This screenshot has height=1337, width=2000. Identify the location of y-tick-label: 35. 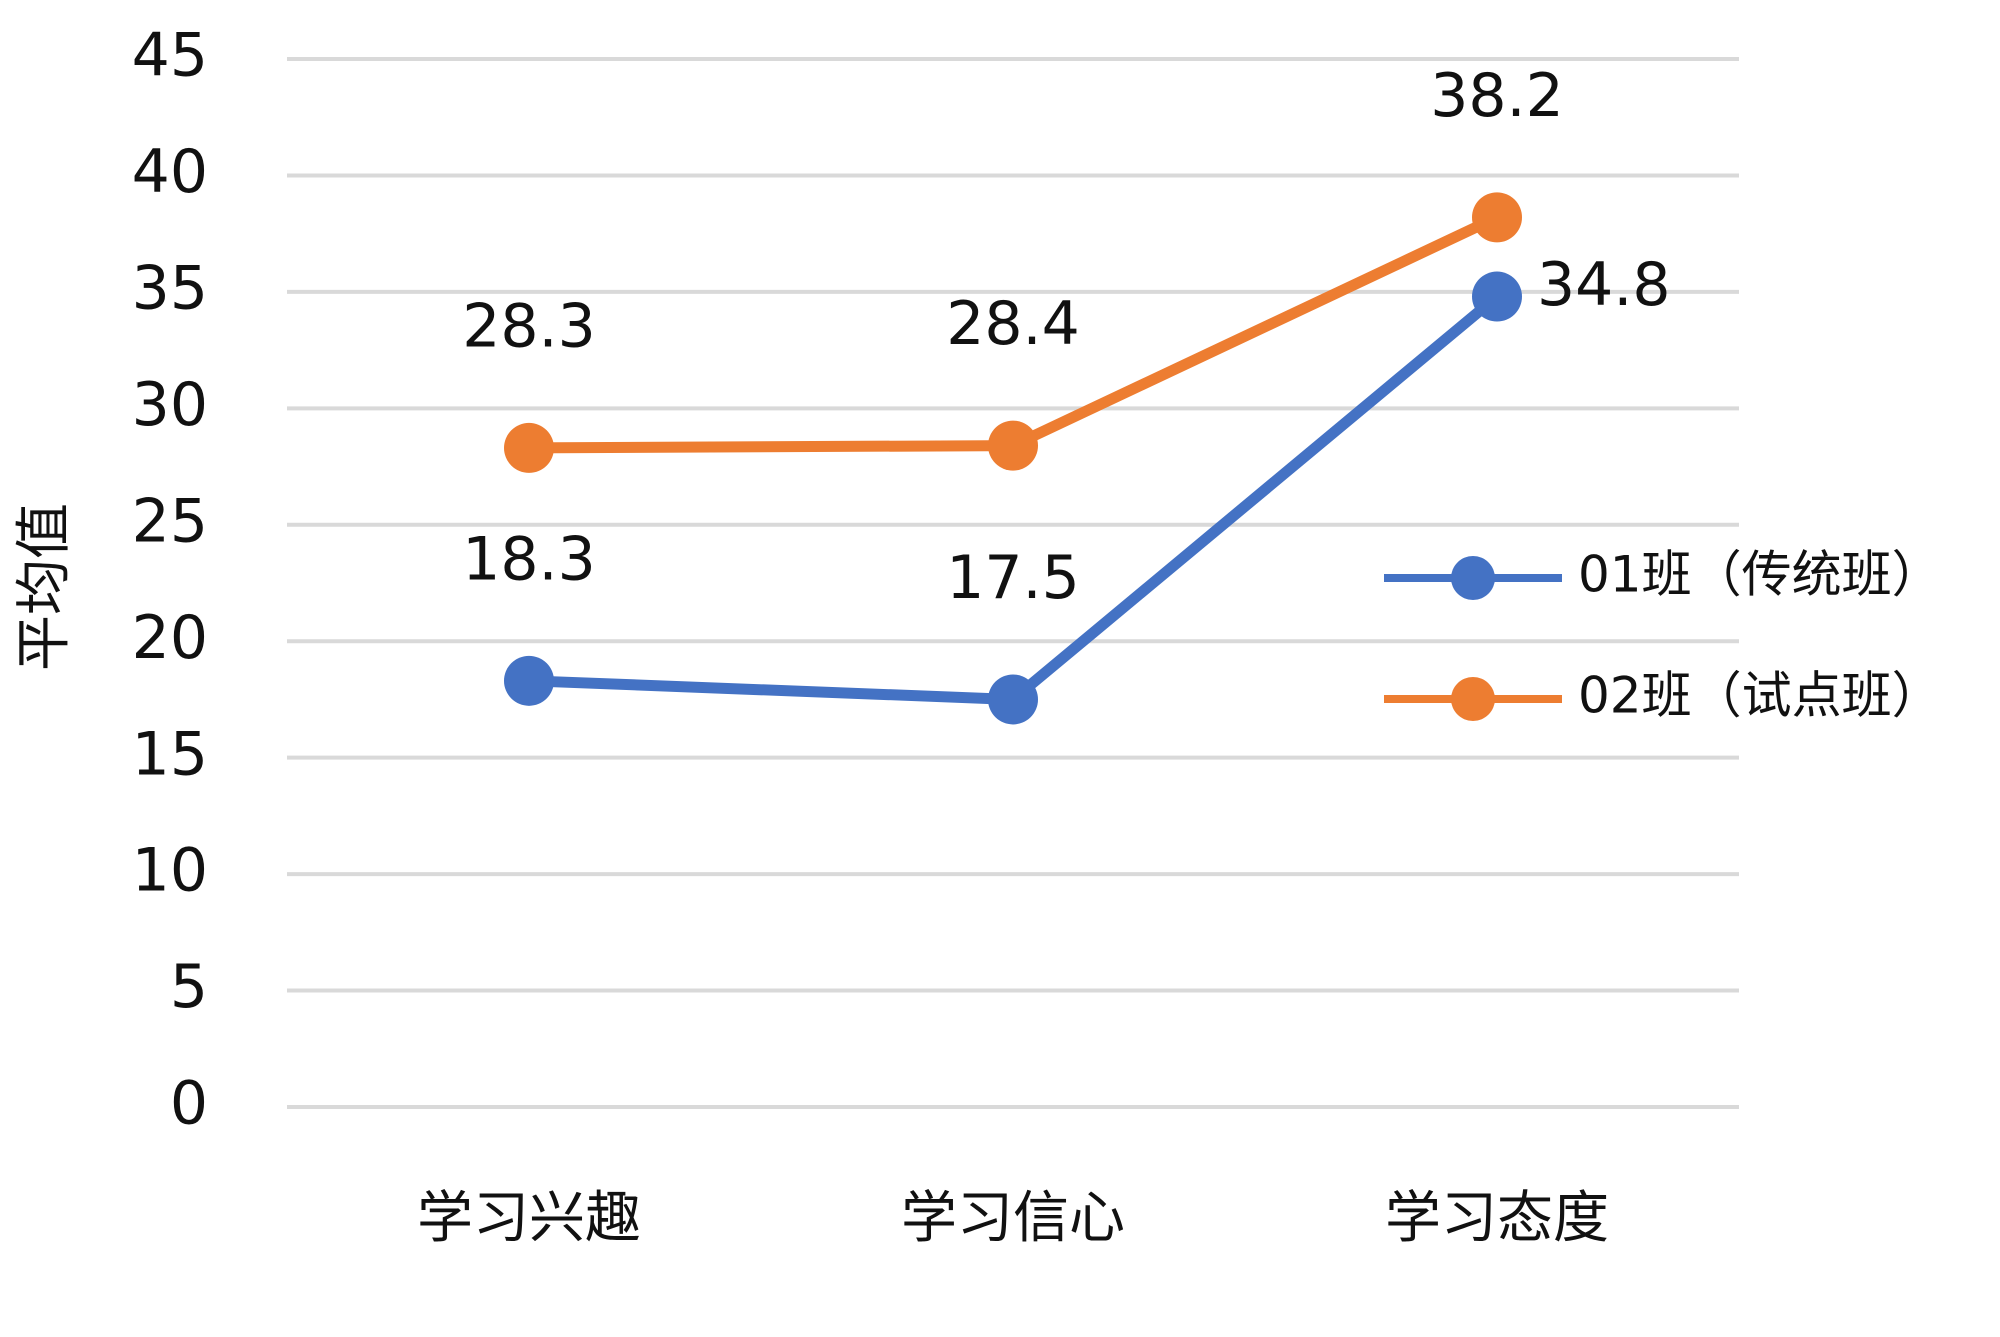
(170, 288).